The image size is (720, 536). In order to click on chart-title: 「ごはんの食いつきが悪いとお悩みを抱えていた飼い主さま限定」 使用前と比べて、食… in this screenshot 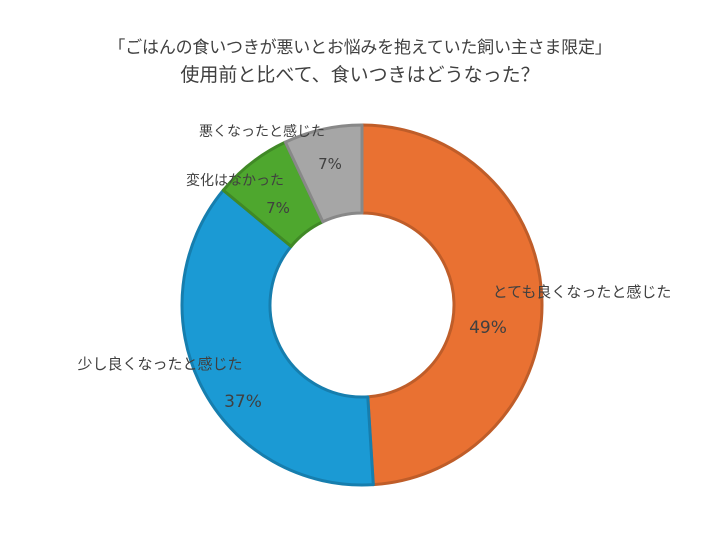, I will do `click(360, 62)`.